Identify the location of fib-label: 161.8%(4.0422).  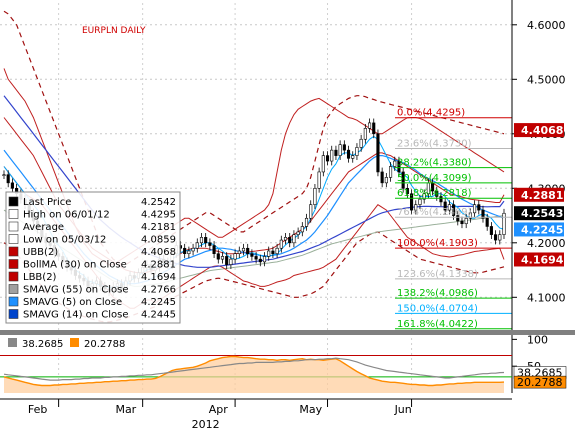
(437, 324).